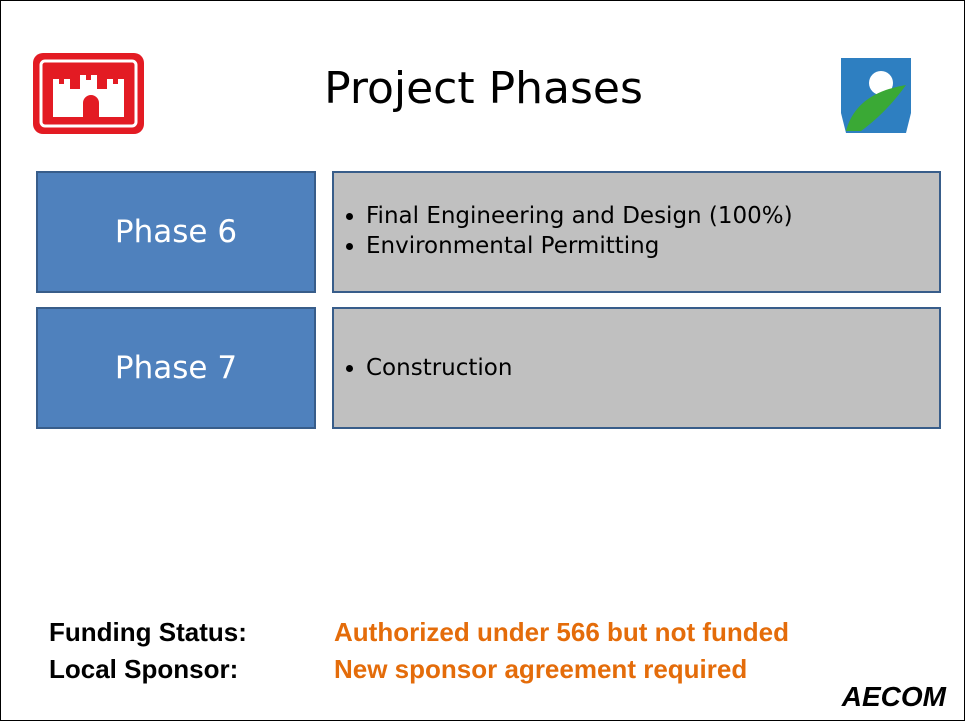  Describe the element at coordinates (652, 368) in the screenshot. I see `item: Construction` at that location.